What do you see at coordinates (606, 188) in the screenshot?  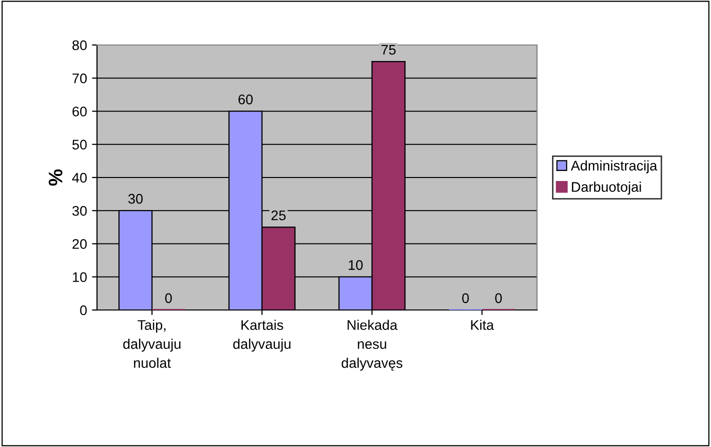 I see `legend-label: Darbuotojai` at bounding box center [606, 188].